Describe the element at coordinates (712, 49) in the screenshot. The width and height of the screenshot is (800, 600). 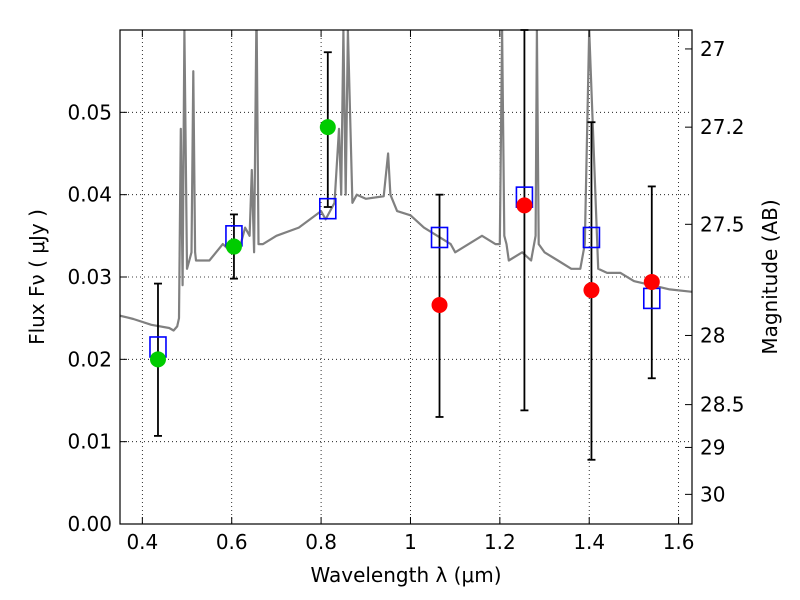
I see `right-tick-label: 27` at that location.